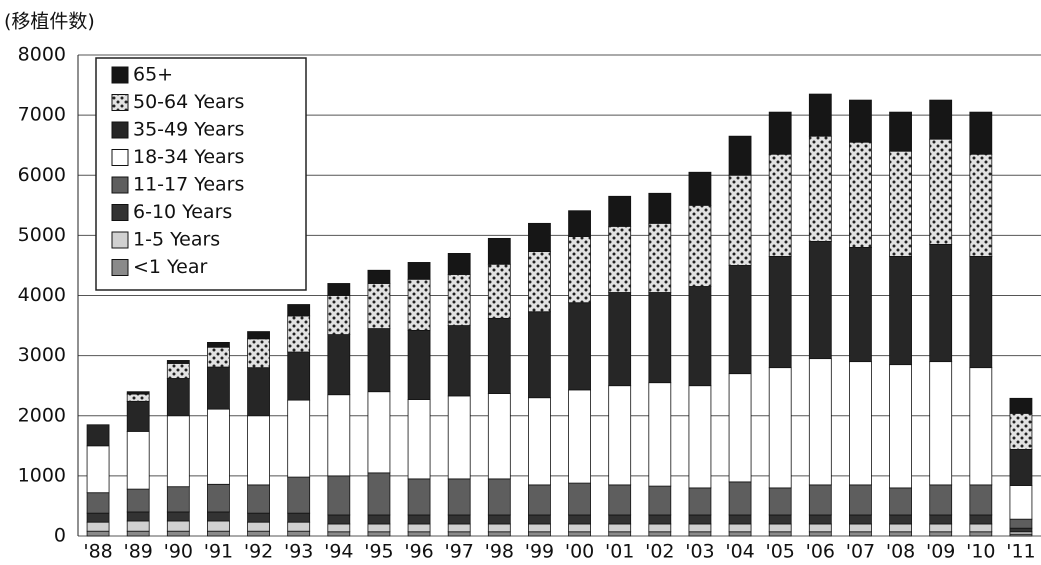  What do you see at coordinates (820, 552) in the screenshot?
I see `x-tick-label: '06` at bounding box center [820, 552].